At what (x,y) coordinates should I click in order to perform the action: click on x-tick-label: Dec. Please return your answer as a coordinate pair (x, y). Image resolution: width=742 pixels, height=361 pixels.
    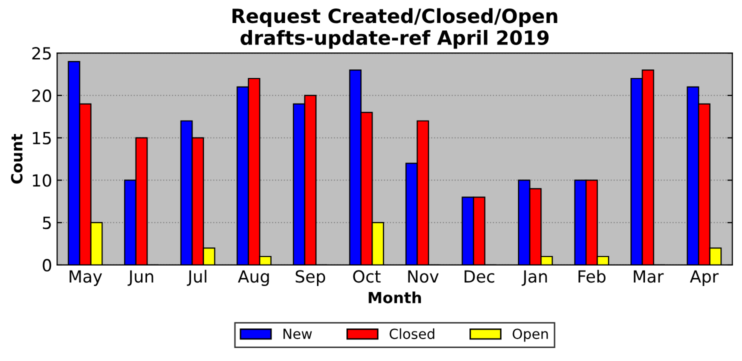
    Looking at the image, I should click on (479, 276).